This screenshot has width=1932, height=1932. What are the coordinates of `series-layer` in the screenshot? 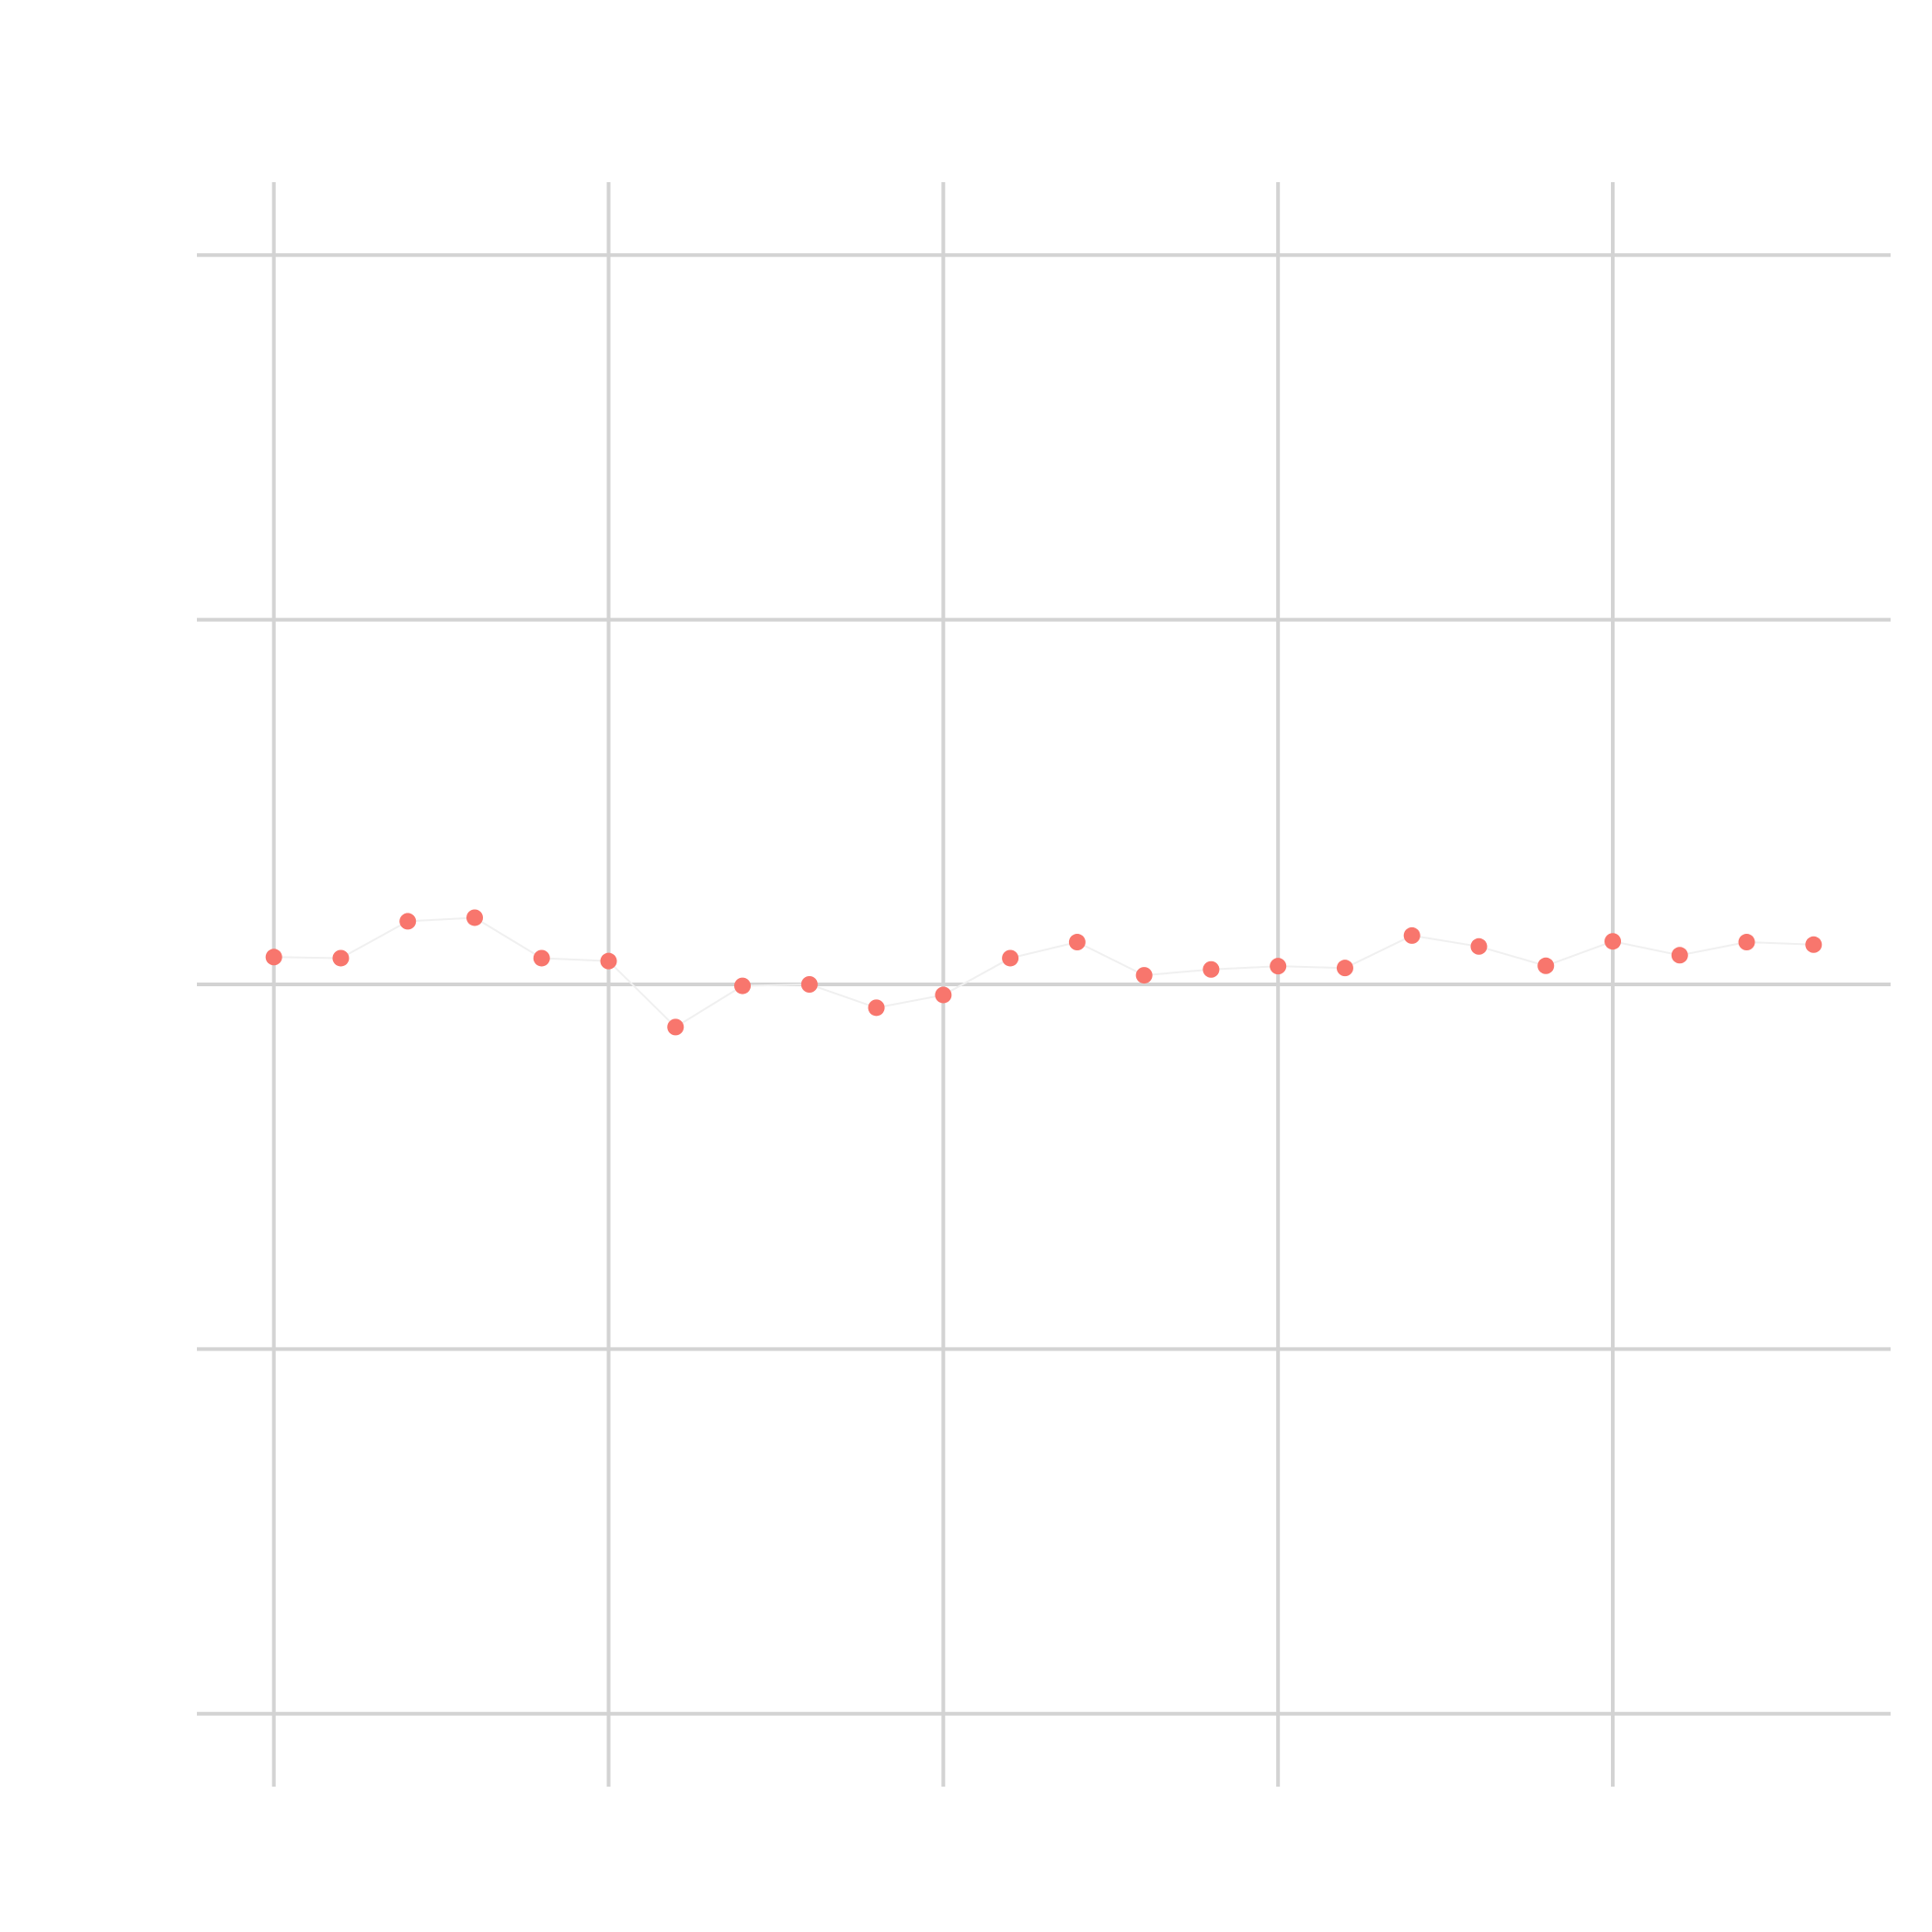 It's located at (1043, 972).